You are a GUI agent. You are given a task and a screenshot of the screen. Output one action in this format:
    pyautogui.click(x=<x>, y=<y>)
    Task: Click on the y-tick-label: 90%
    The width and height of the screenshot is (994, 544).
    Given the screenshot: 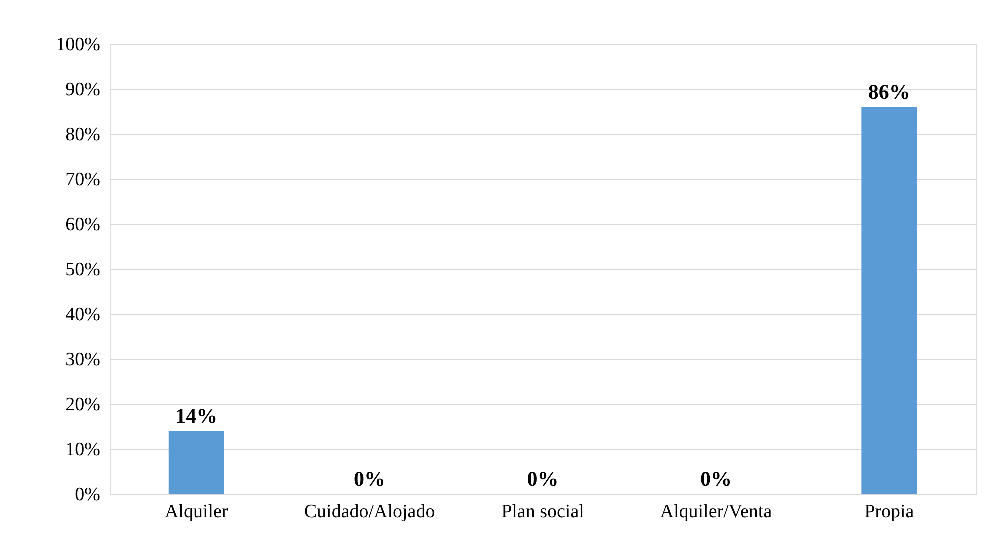 What is the action you would take?
    pyautogui.click(x=83, y=90)
    